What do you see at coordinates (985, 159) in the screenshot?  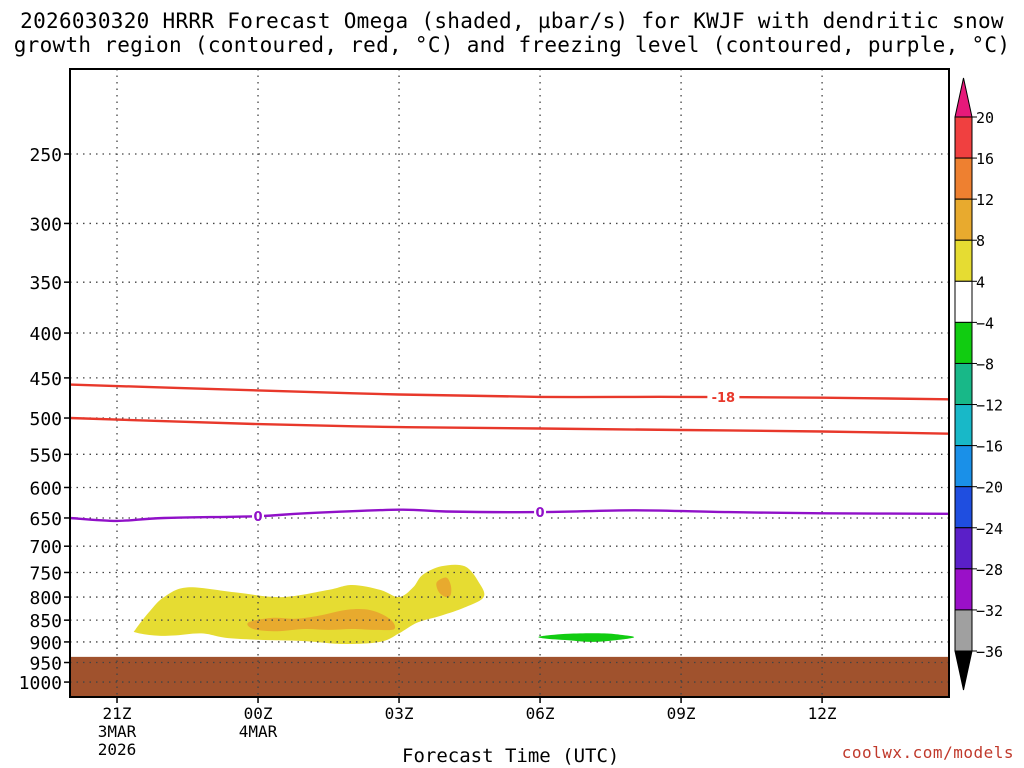 I see `colorbar-label: 16` at bounding box center [985, 159].